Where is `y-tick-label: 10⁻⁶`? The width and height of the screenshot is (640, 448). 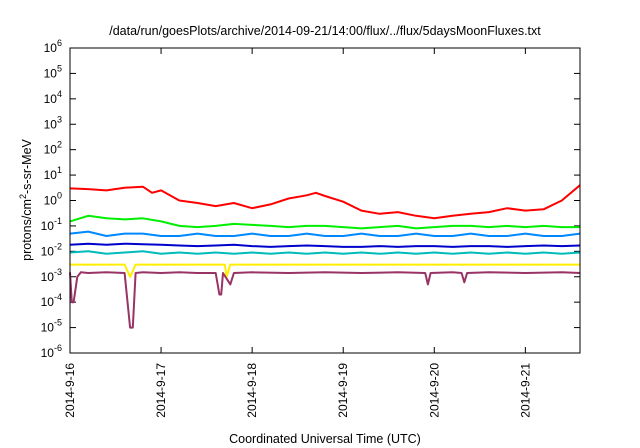 y-tick-label: 10⁻⁶ is located at coordinates (51, 351).